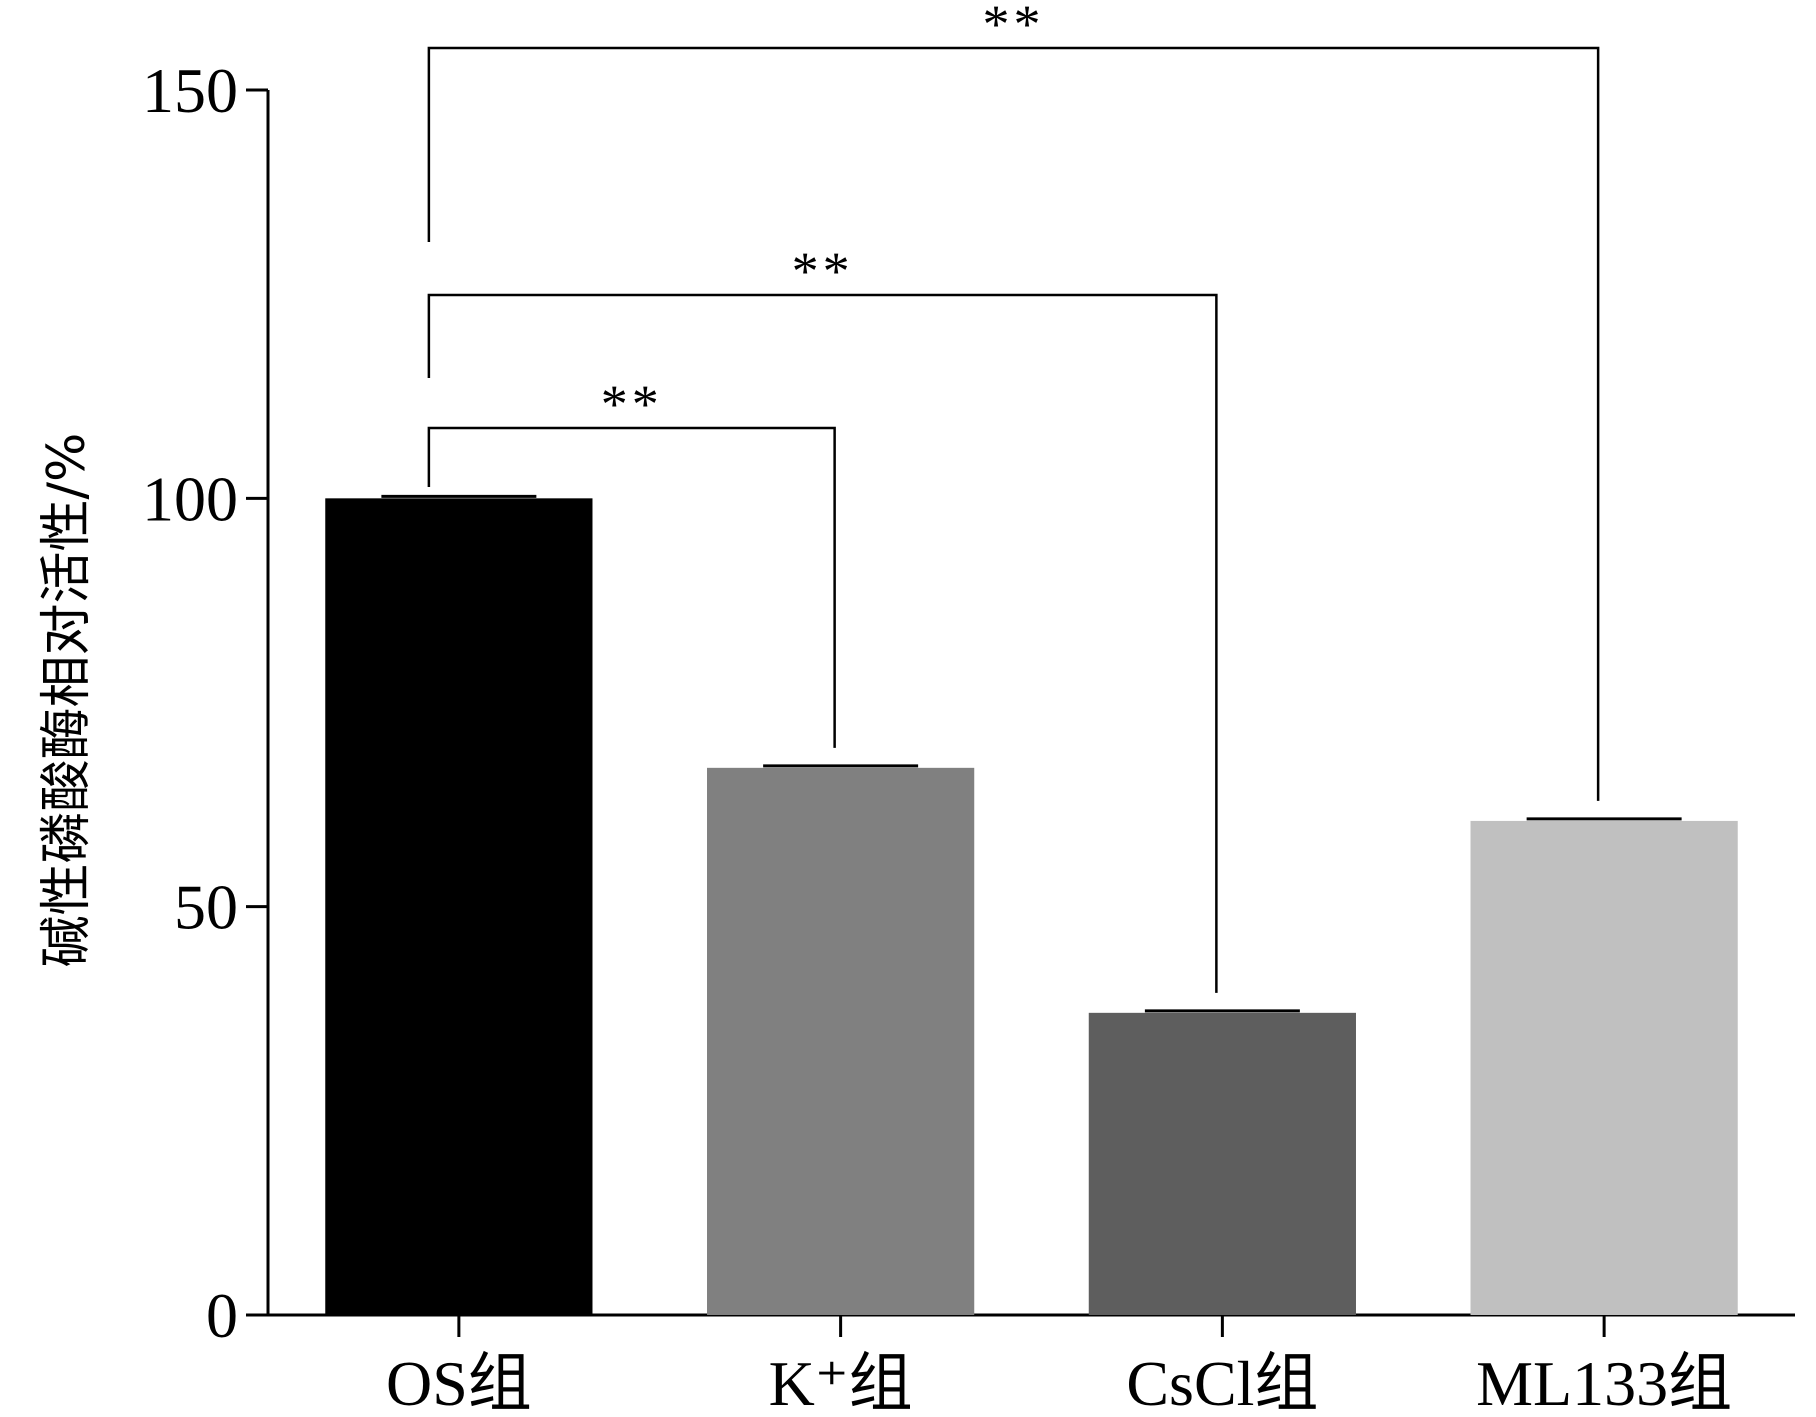  I want to click on y-axis-title-group: 碱性磷酸酶相对活性/%, so click(67, 700).